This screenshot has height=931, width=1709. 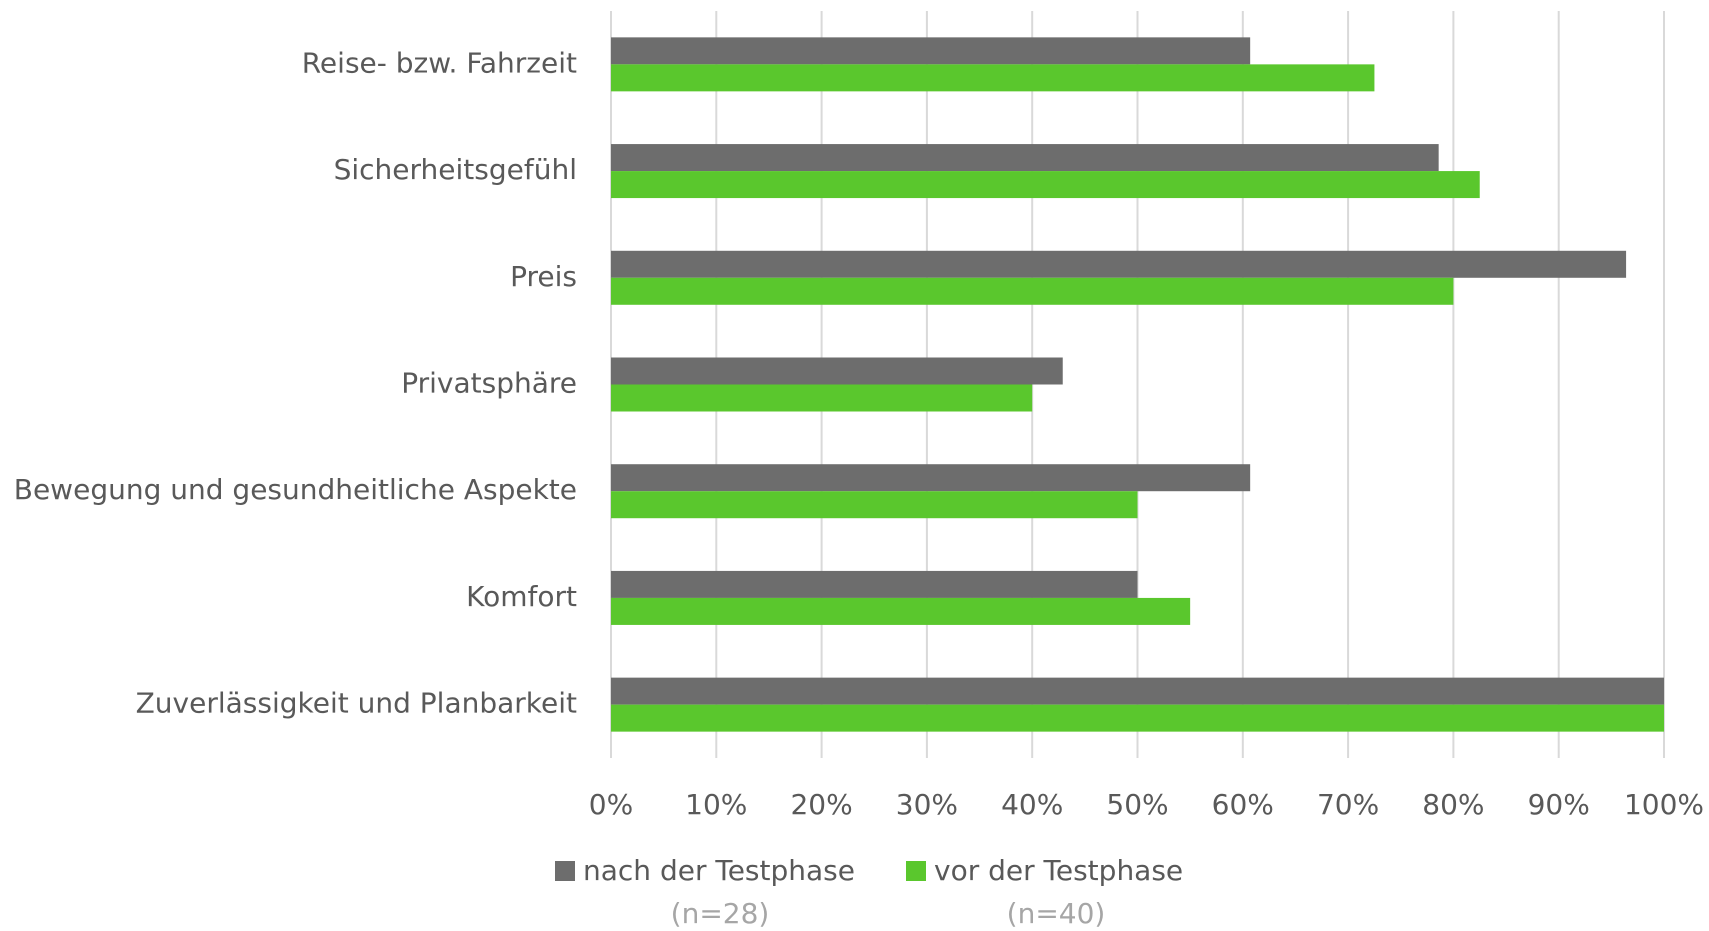 What do you see at coordinates (716, 804) in the screenshot?
I see `x-tick-label: 10%` at bounding box center [716, 804].